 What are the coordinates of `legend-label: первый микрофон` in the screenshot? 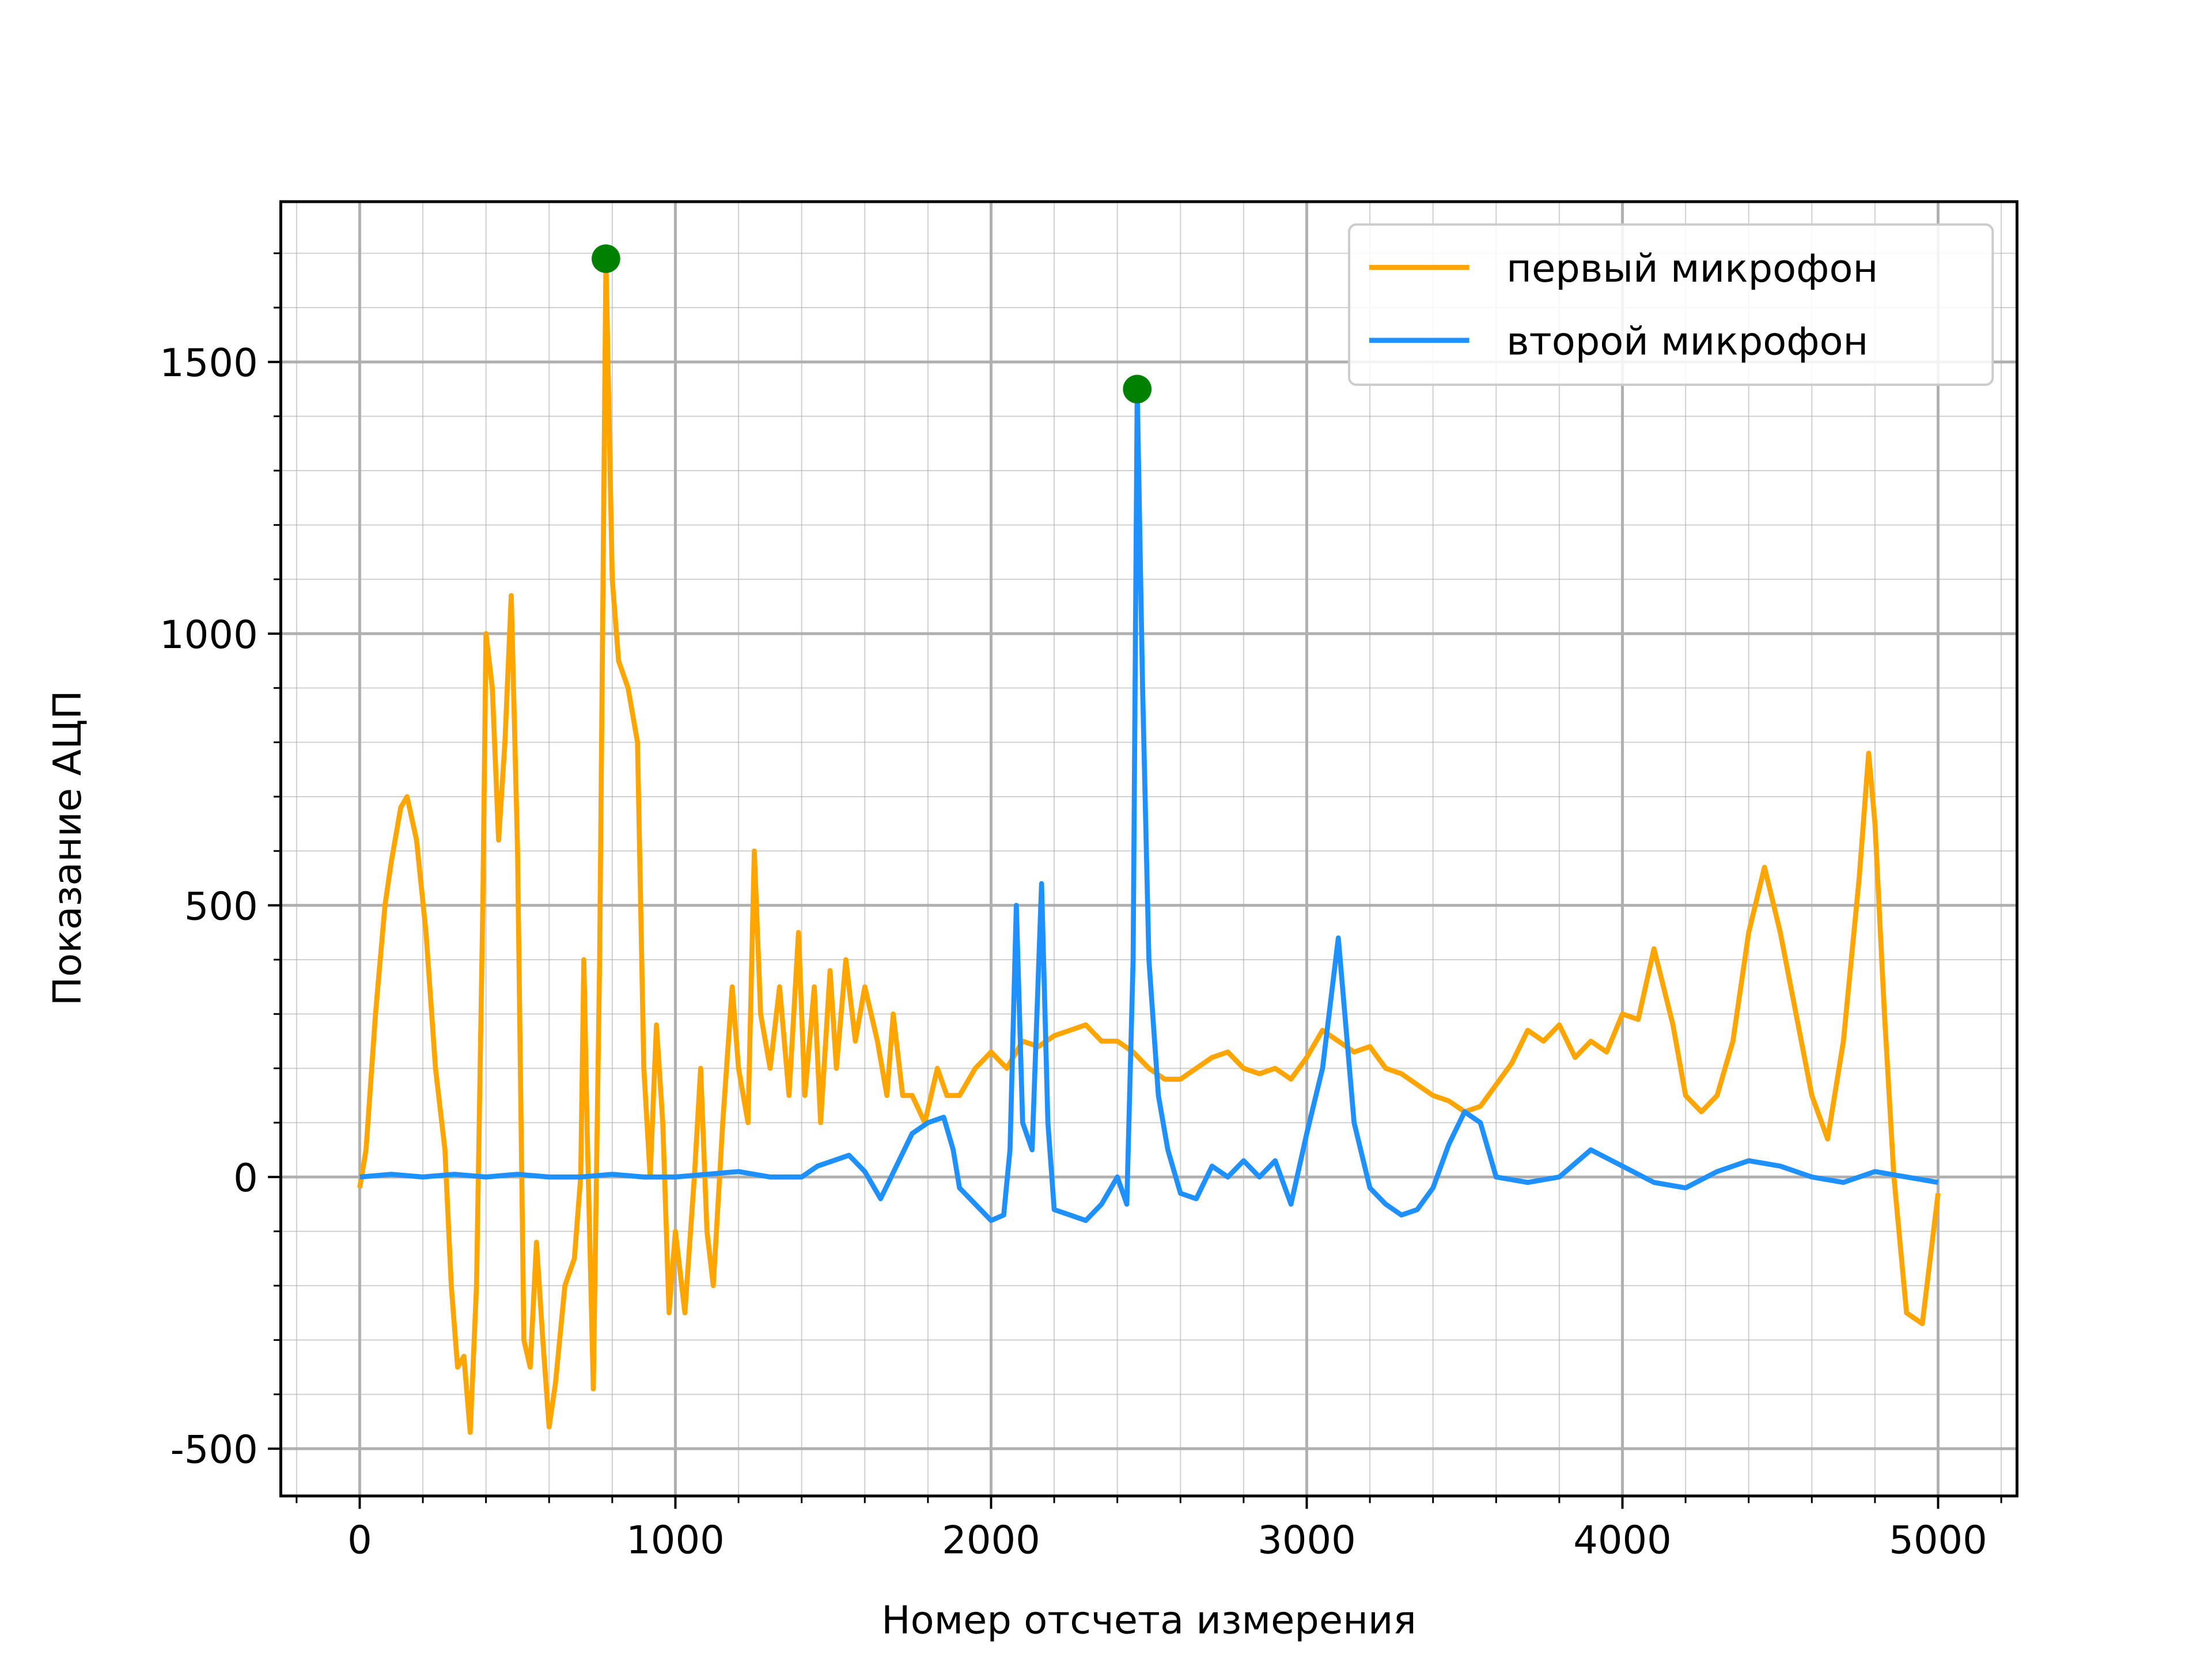 It's located at (1692, 268).